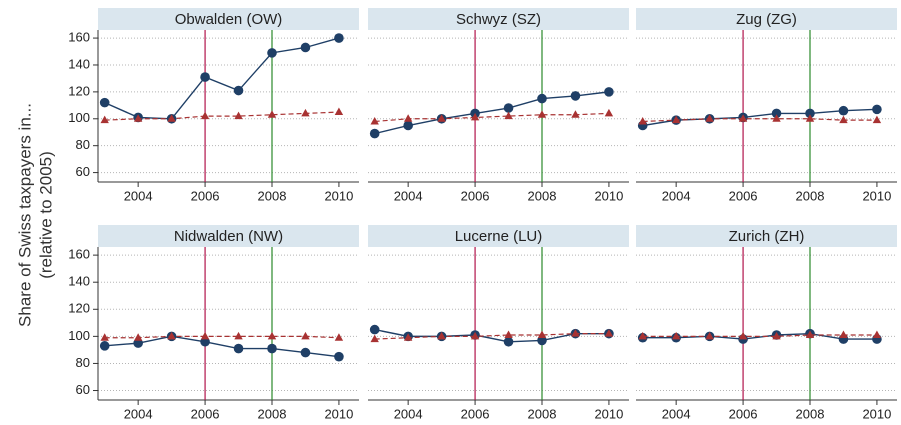 Image resolution: width=901 pixels, height=425 pixels. I want to click on y-axis-label: (relative to 2005), so click(45, 215).